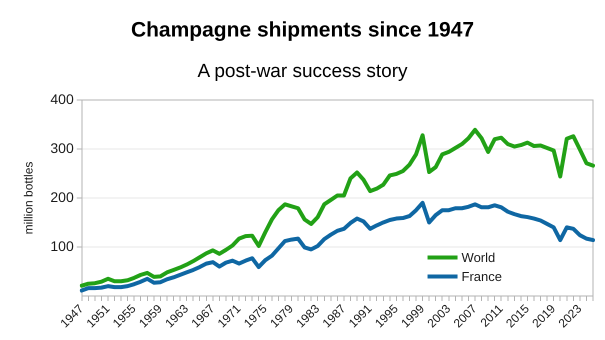 This screenshot has width=605, height=340. Describe the element at coordinates (29, 198) in the screenshot. I see `y-axis-title: million bottles` at that location.